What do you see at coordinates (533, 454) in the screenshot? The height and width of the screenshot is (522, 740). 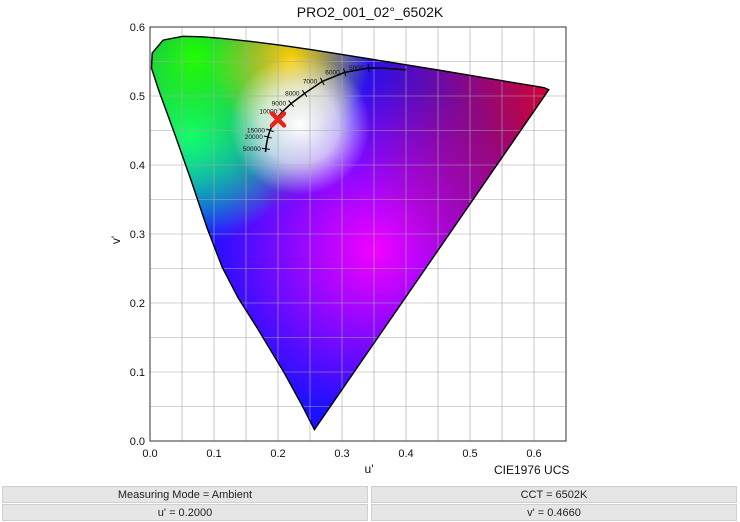 I see `x-tick-label: 0.6` at bounding box center [533, 454].